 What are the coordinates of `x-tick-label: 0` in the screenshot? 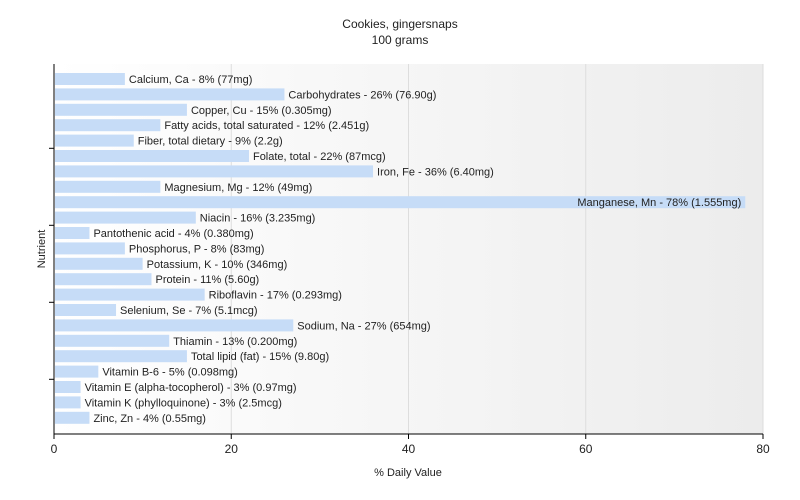 It's located at (54, 449).